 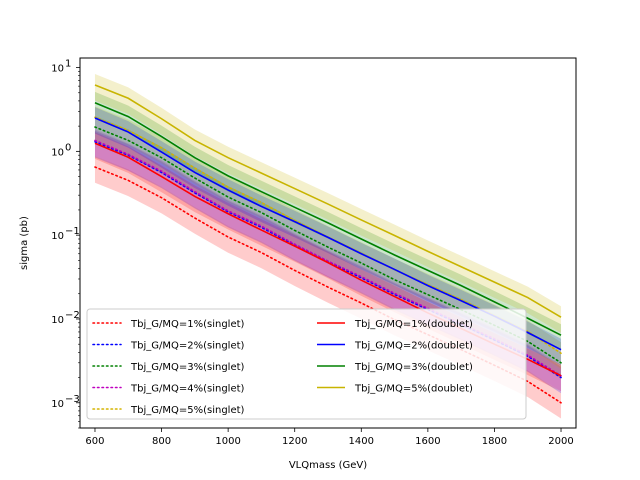 What do you see at coordinates (294, 441) in the screenshot?
I see `x-tick-label: 1200` at bounding box center [294, 441].